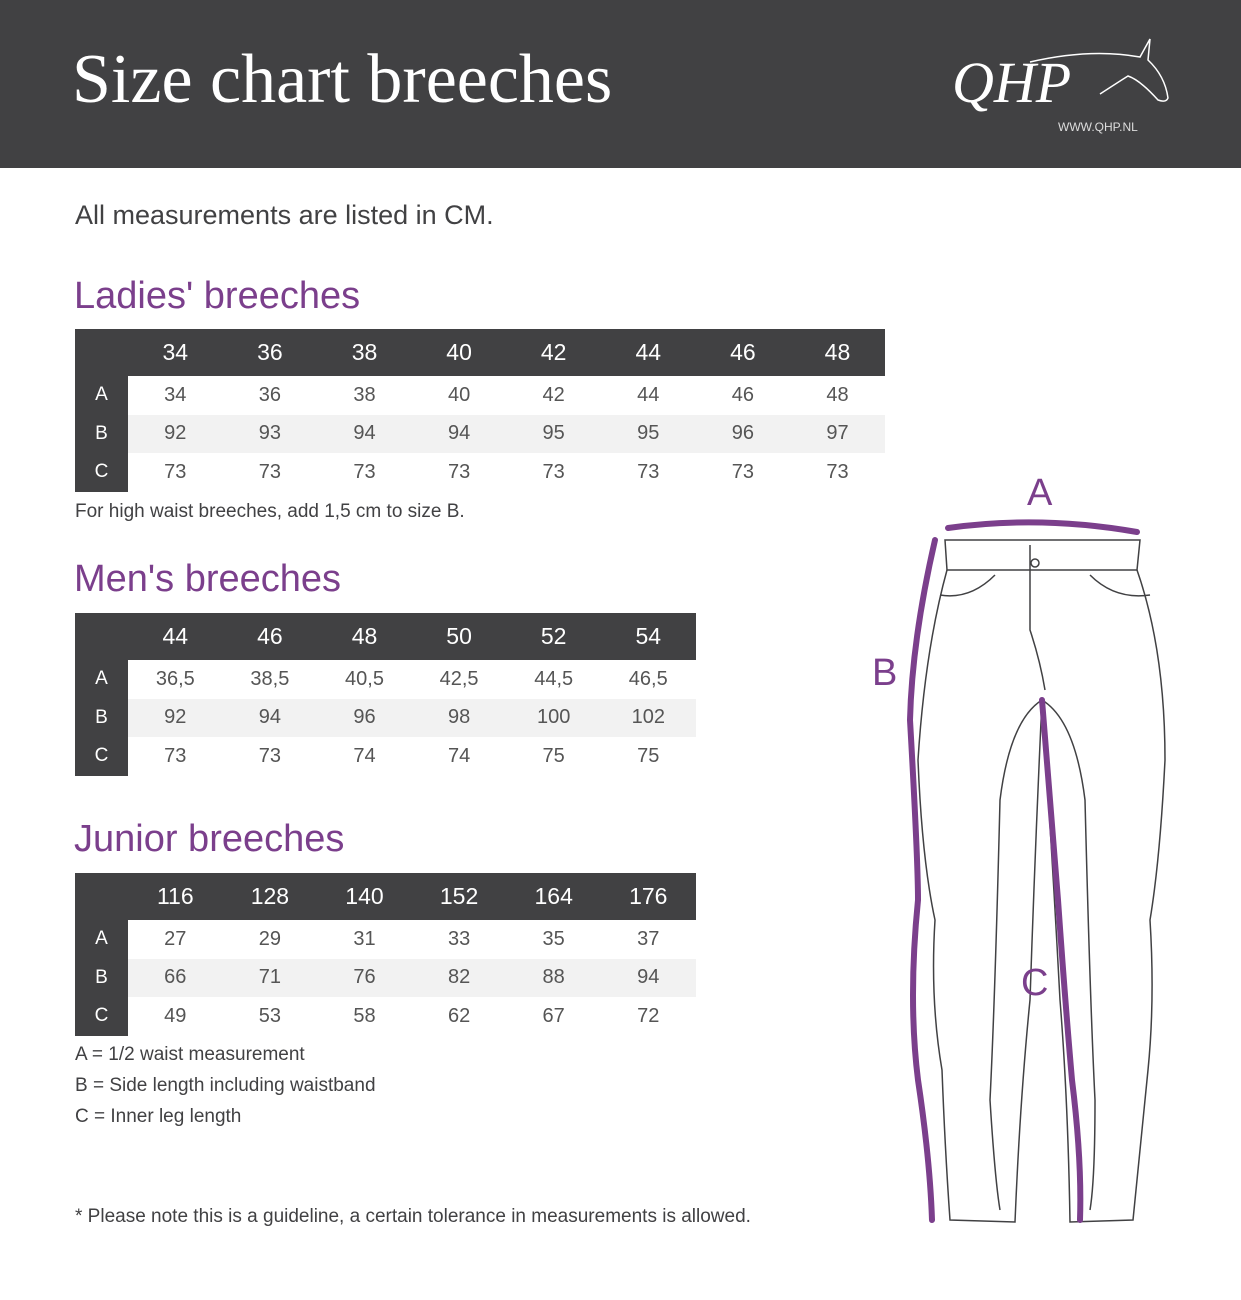  I want to click on measurement-cell: 42, so click(553, 394).